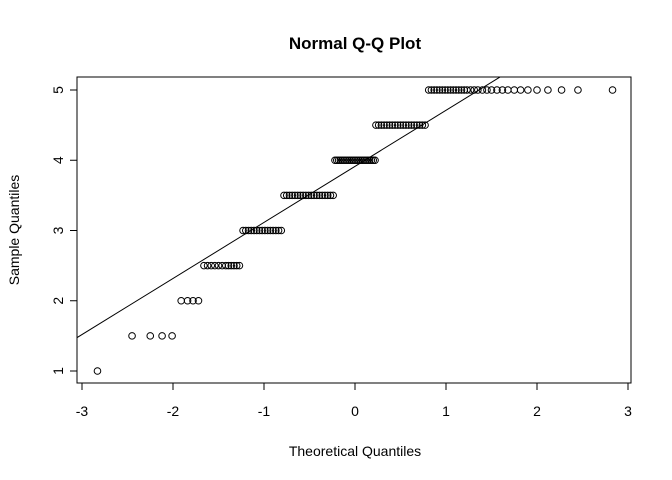 This screenshot has width=672, height=480. Describe the element at coordinates (446, 411) in the screenshot. I see `x-tick-label: 1` at that location.